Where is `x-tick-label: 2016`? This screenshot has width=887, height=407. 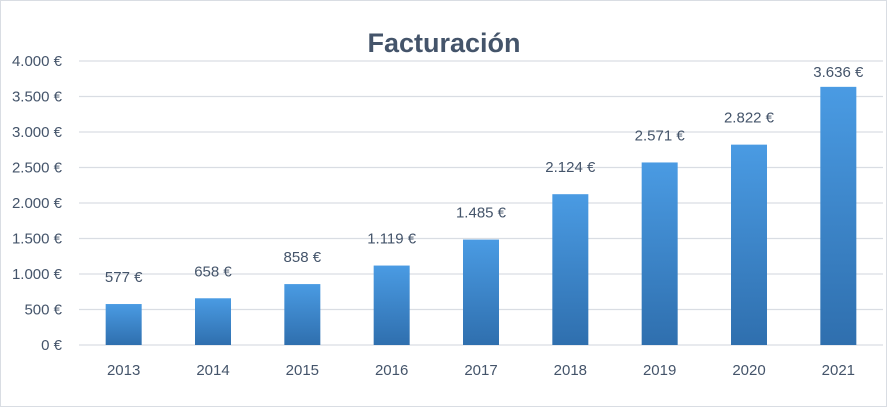
x-tick-label: 2016 is located at coordinates (391, 370).